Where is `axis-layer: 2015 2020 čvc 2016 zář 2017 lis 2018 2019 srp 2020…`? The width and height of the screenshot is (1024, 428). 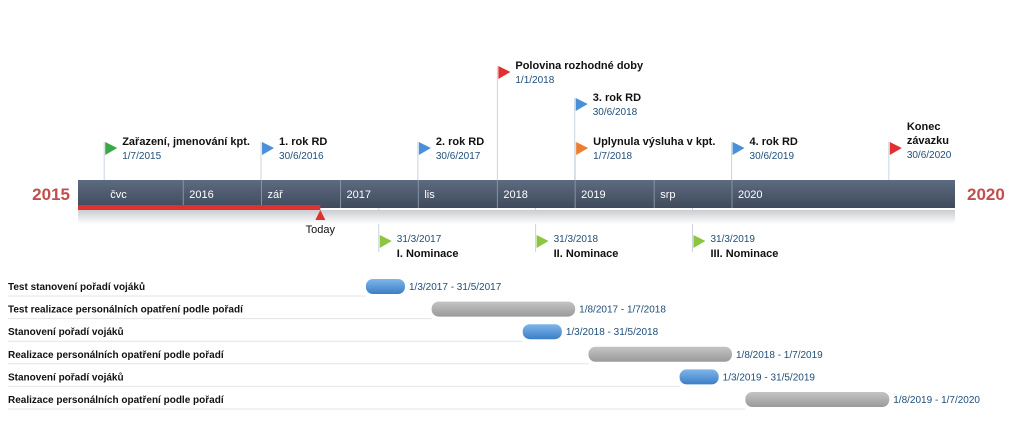 axis-layer: 2015 2020 čvc 2016 zář 2017 lis 2018 2019 srp 2020… is located at coordinates (518, 208).